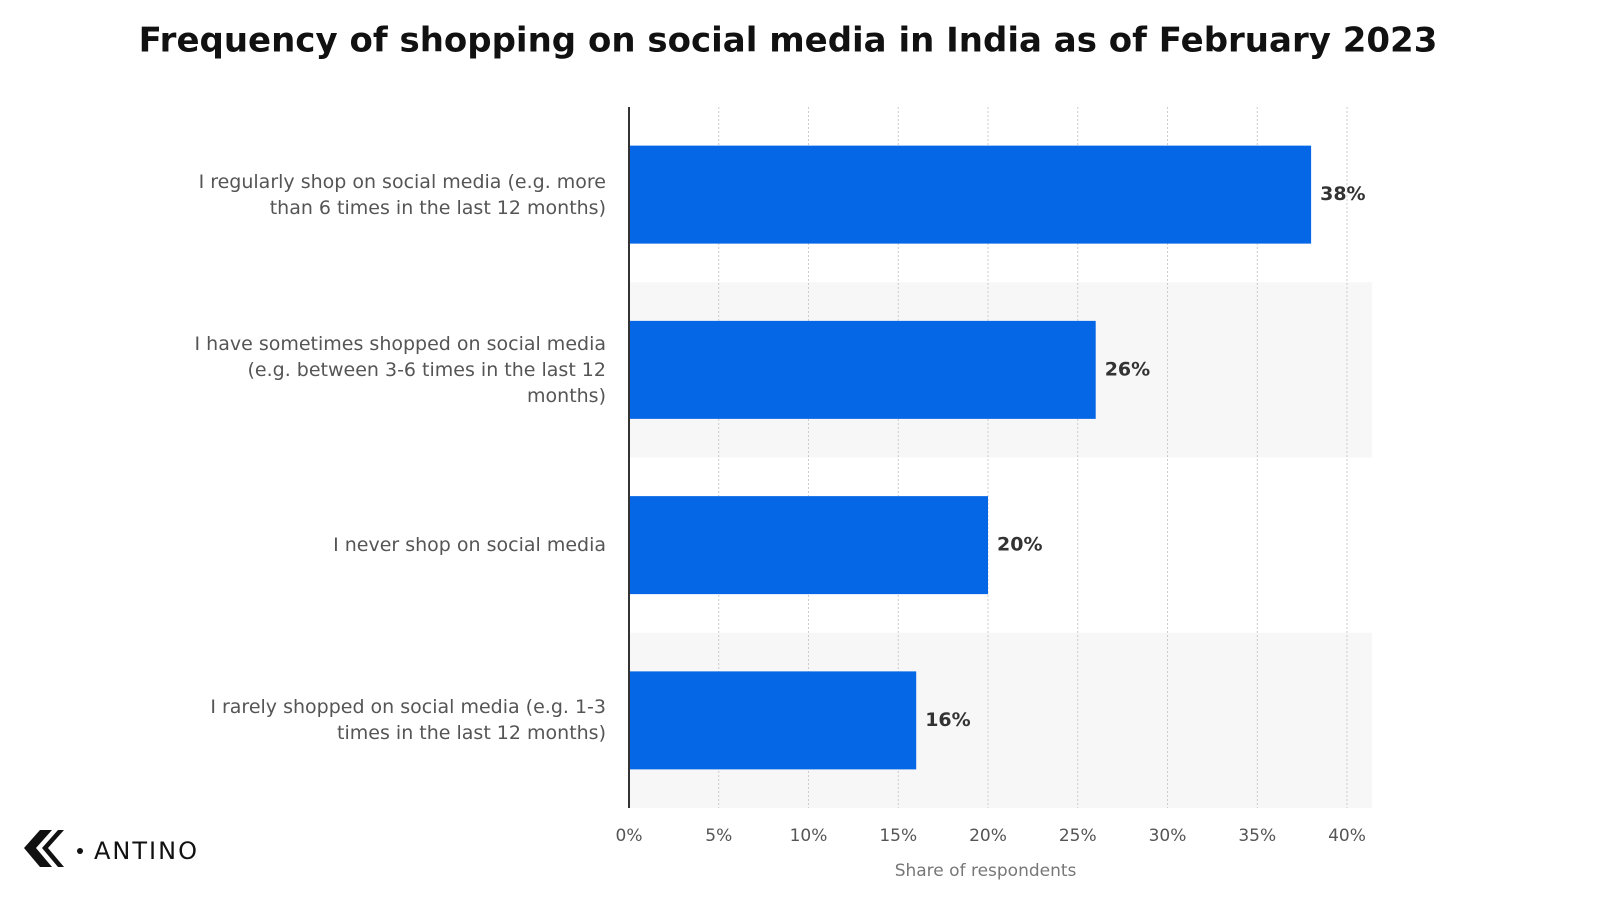 The height and width of the screenshot is (900, 1600). What do you see at coordinates (1078, 836) in the screenshot?
I see `x-tick-label: 25%` at bounding box center [1078, 836].